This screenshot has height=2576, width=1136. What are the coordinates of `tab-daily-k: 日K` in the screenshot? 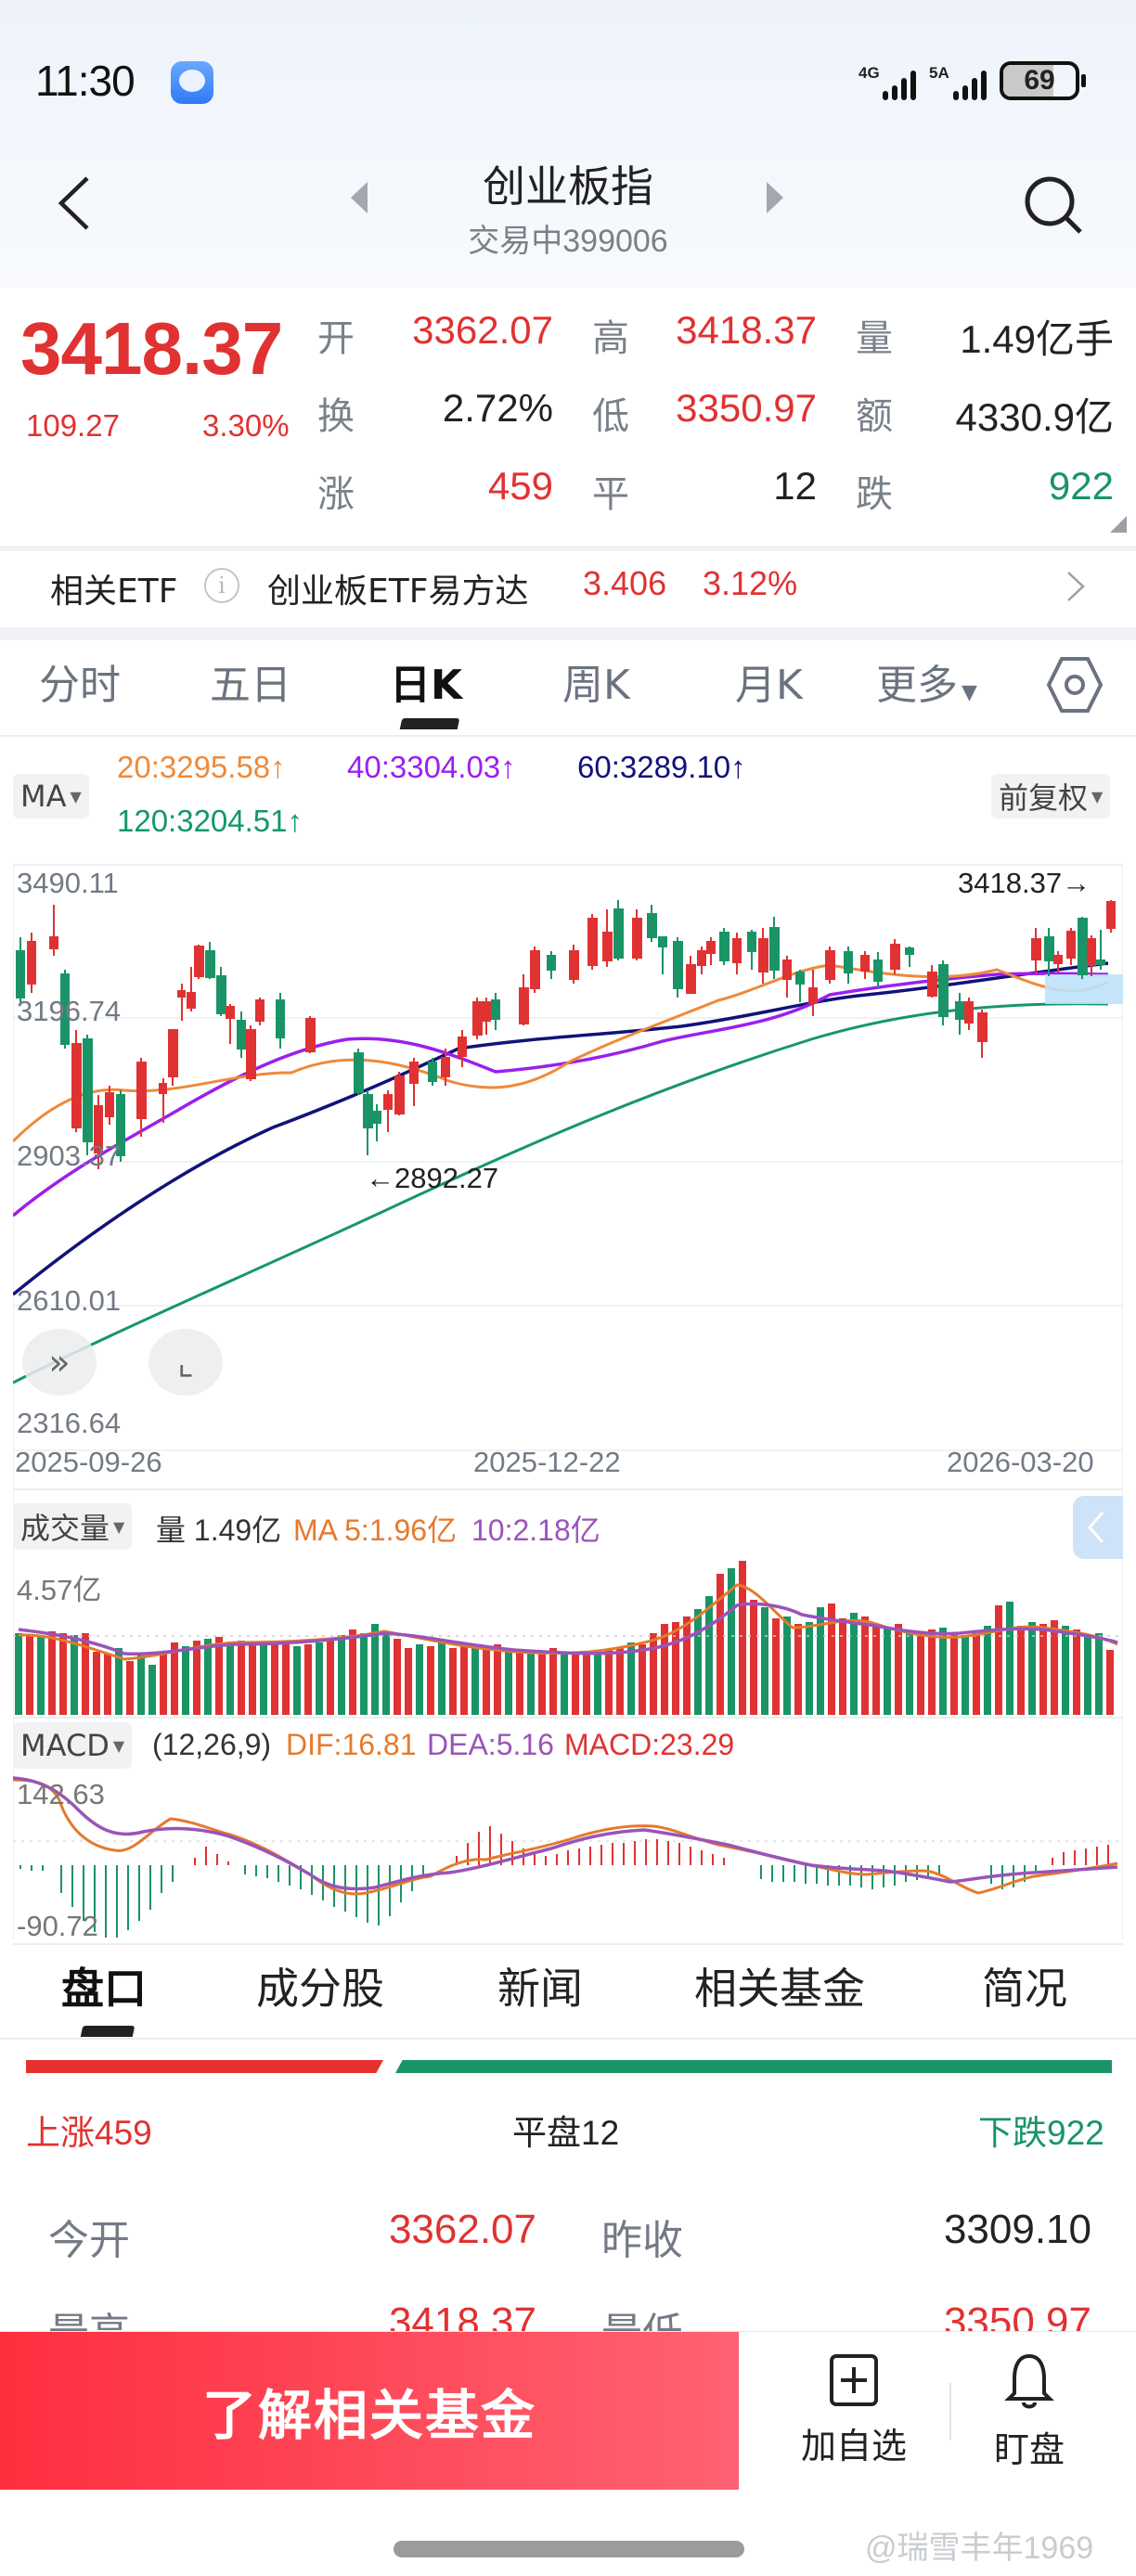 It's located at (426, 685).